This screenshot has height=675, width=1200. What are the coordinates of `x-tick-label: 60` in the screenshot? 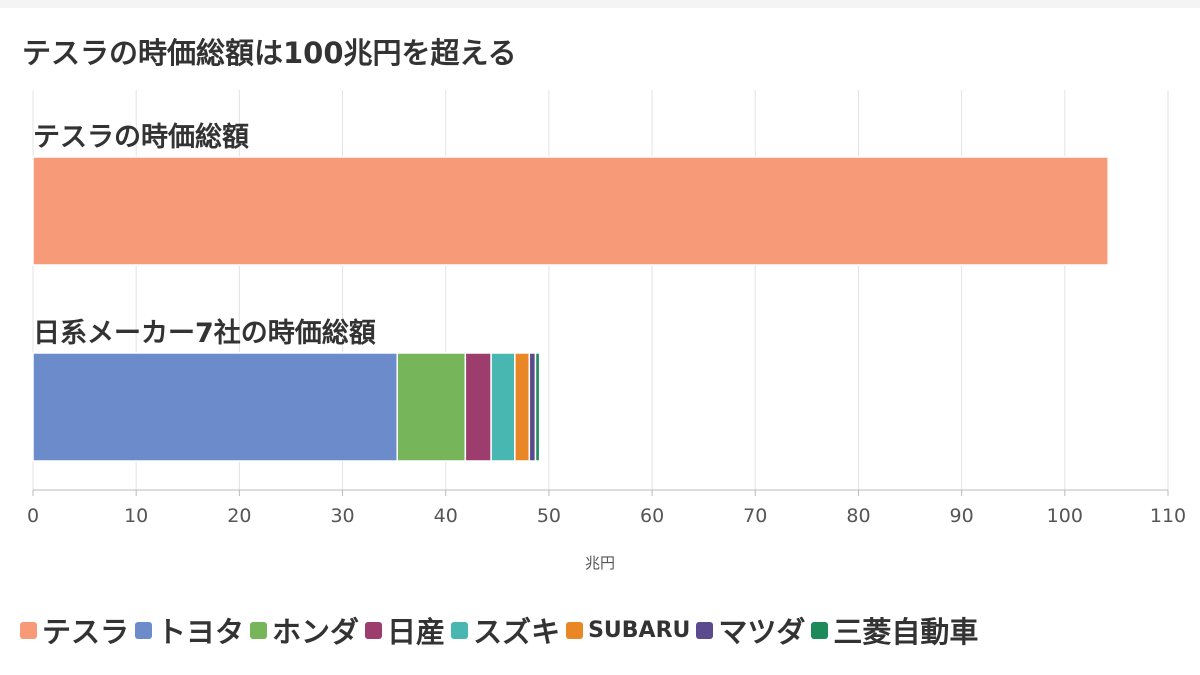 It's located at (652, 516).